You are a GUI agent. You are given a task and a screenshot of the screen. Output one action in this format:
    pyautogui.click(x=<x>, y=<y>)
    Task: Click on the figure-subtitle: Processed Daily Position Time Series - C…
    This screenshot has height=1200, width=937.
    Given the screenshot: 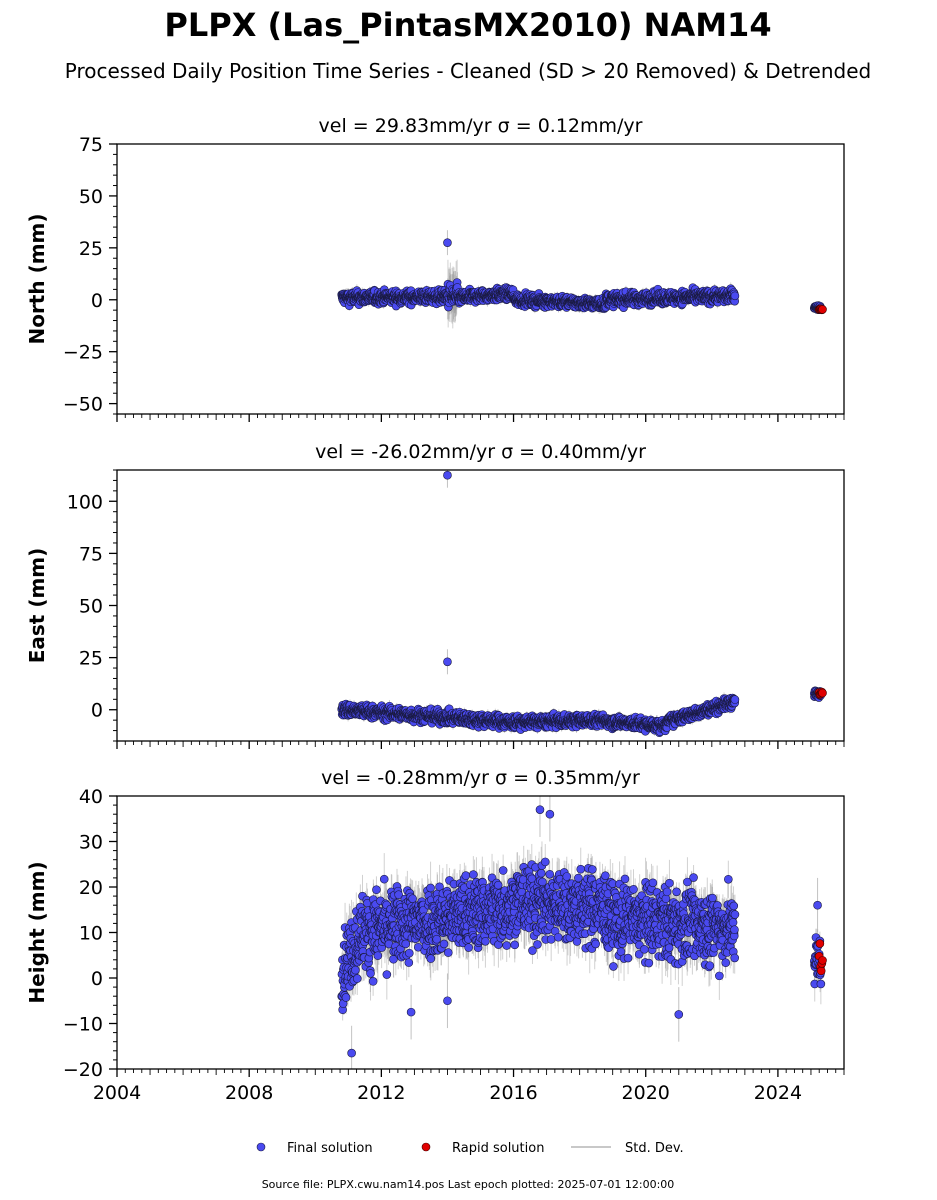 What is the action you would take?
    pyautogui.click(x=468, y=71)
    